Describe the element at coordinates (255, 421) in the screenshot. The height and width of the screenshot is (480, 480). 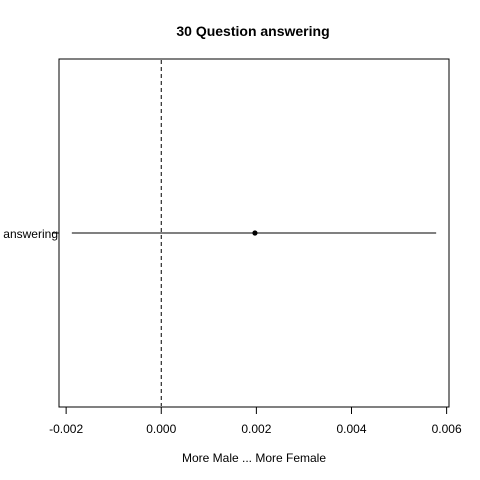
I see `x-axis: -0.002 0.000 0.002 0.004 0.006` at that location.